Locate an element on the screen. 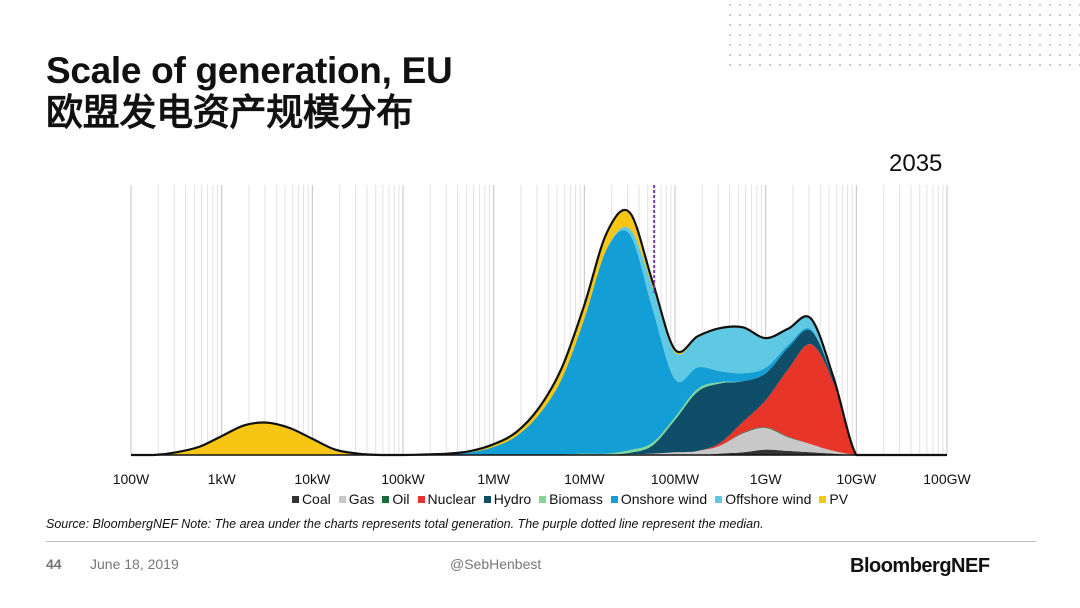 Image resolution: width=1080 pixels, height=608 pixels. slide-title: Scale of generation, EU 欧盟发电资产规模分布 is located at coordinates (249, 92).